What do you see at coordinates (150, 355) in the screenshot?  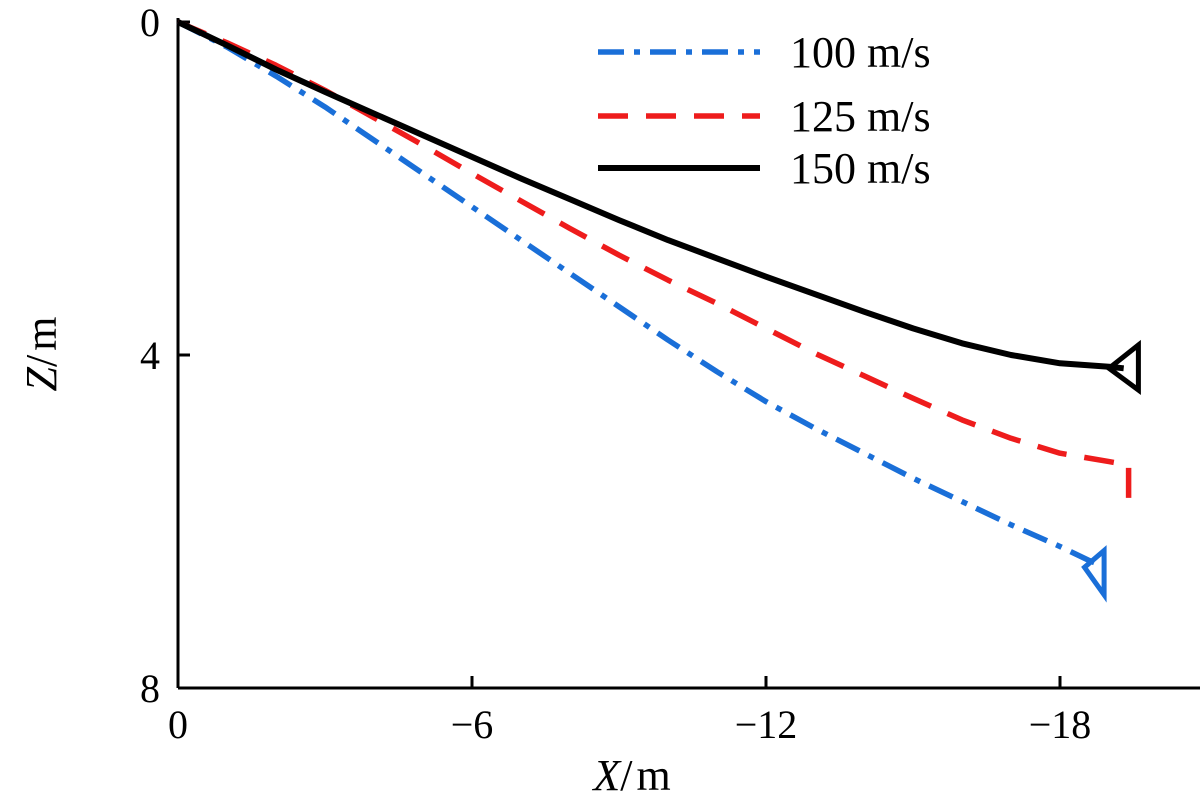 I see `y-tick-label: 4` at bounding box center [150, 355].